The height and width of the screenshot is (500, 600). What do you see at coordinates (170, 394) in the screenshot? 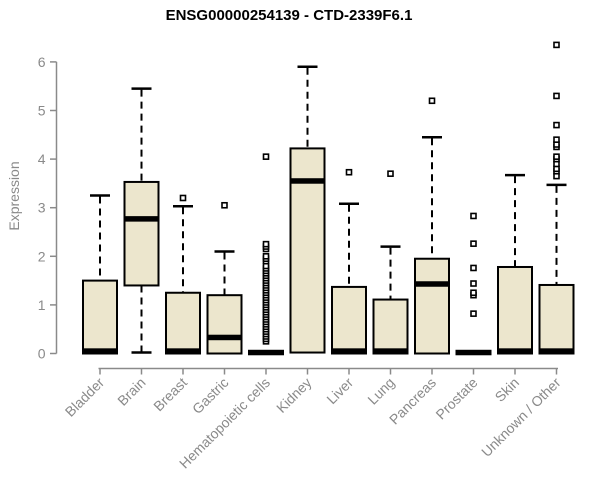
I see `svg-text: Breast` at bounding box center [170, 394].